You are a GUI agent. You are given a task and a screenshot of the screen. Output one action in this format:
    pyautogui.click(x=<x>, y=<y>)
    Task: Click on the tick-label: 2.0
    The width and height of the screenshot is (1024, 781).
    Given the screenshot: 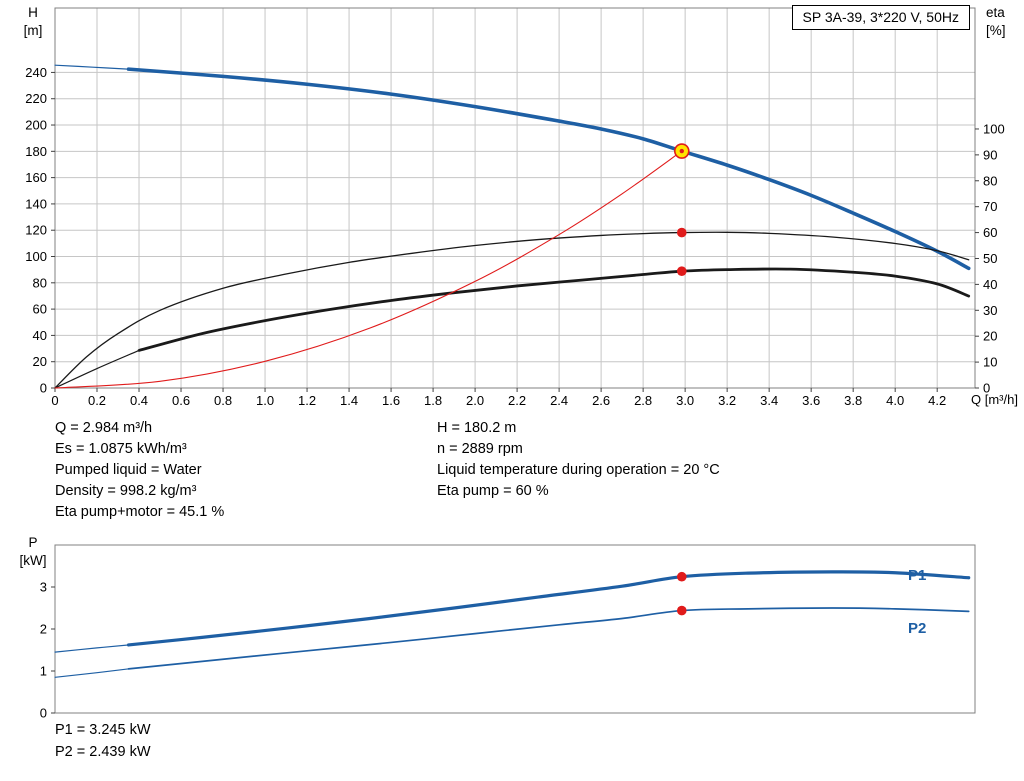 What is the action you would take?
    pyautogui.click(x=475, y=400)
    